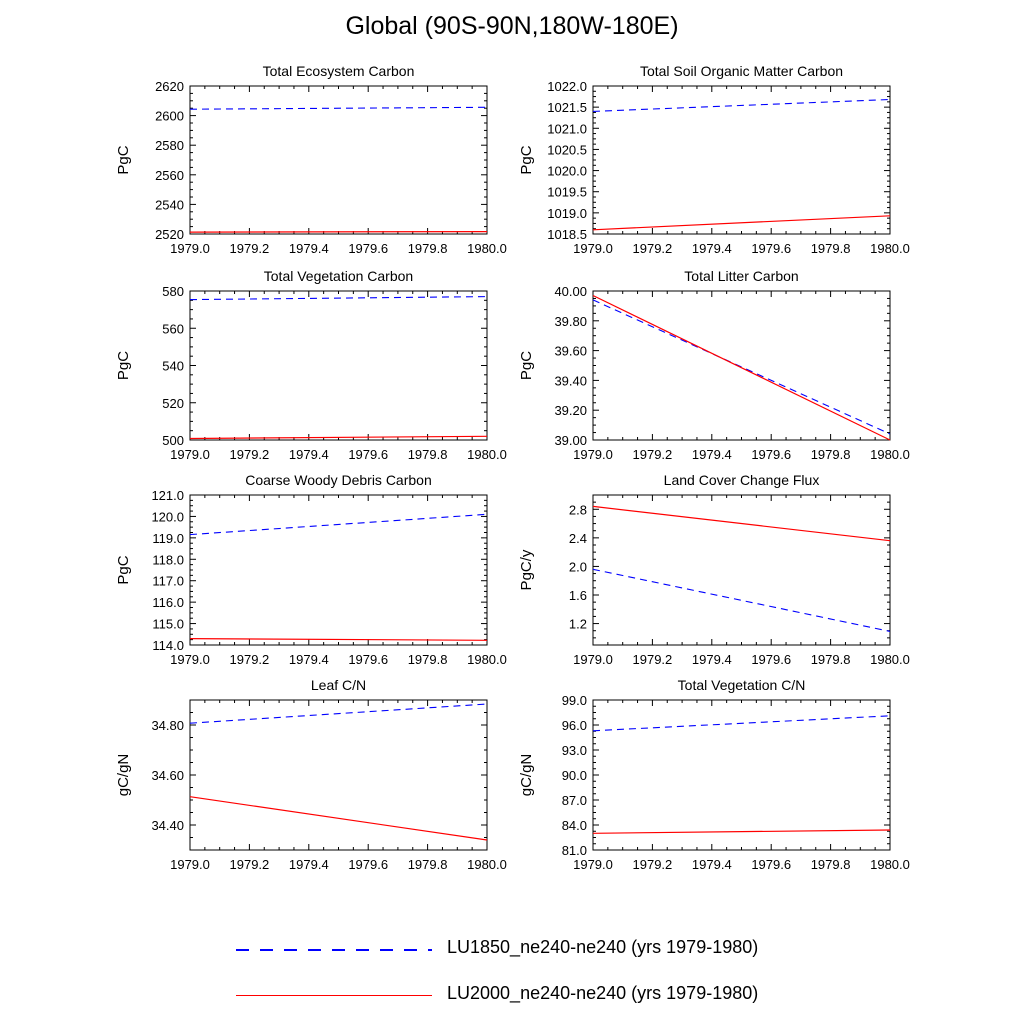 The image size is (1024, 1024). Describe the element at coordinates (578, 566) in the screenshot. I see `y-tick-label: 2.0` at that location.